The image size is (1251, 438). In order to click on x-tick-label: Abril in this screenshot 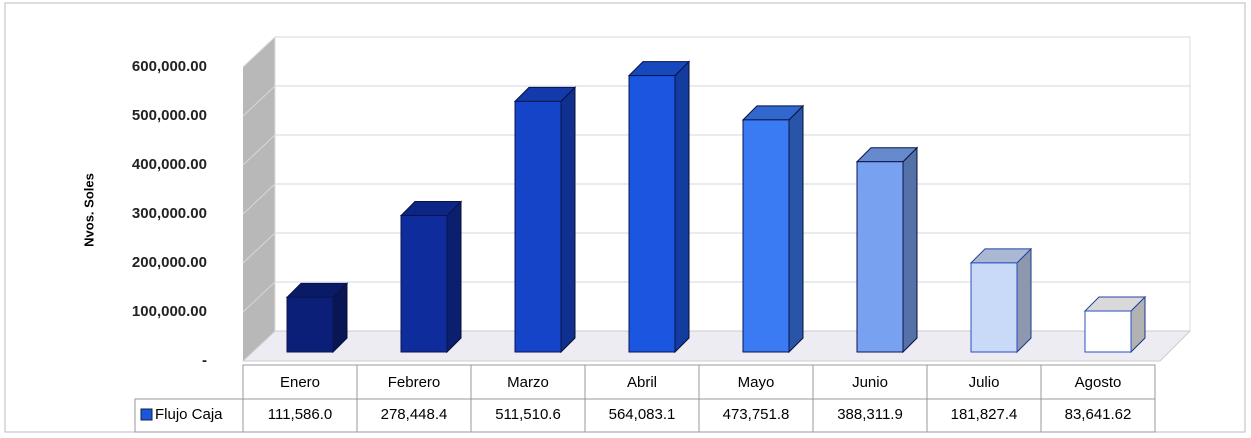, I will do `click(642, 382)`.